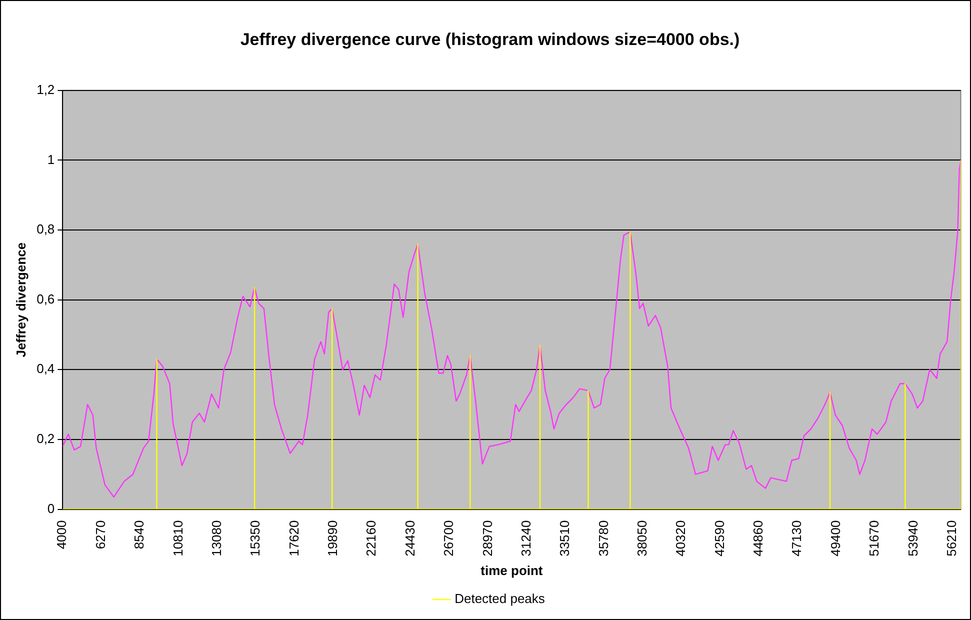 The width and height of the screenshot is (971, 620). Describe the element at coordinates (45, 89) in the screenshot. I see `y-tick-label: 1,2` at that location.